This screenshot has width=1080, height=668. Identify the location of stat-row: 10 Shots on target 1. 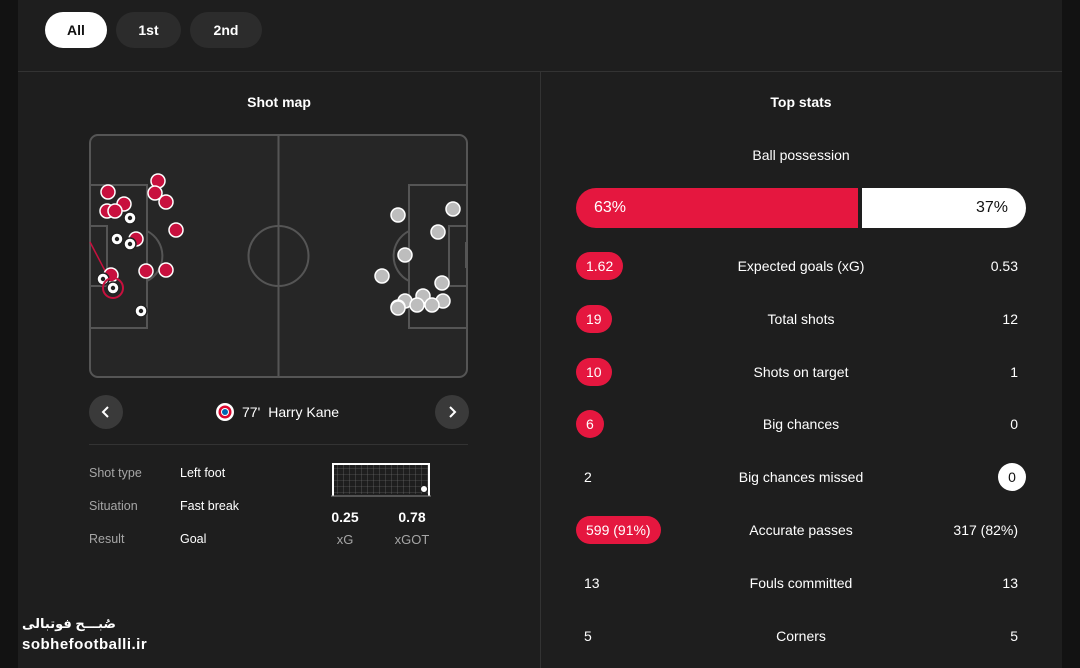
(801, 372).